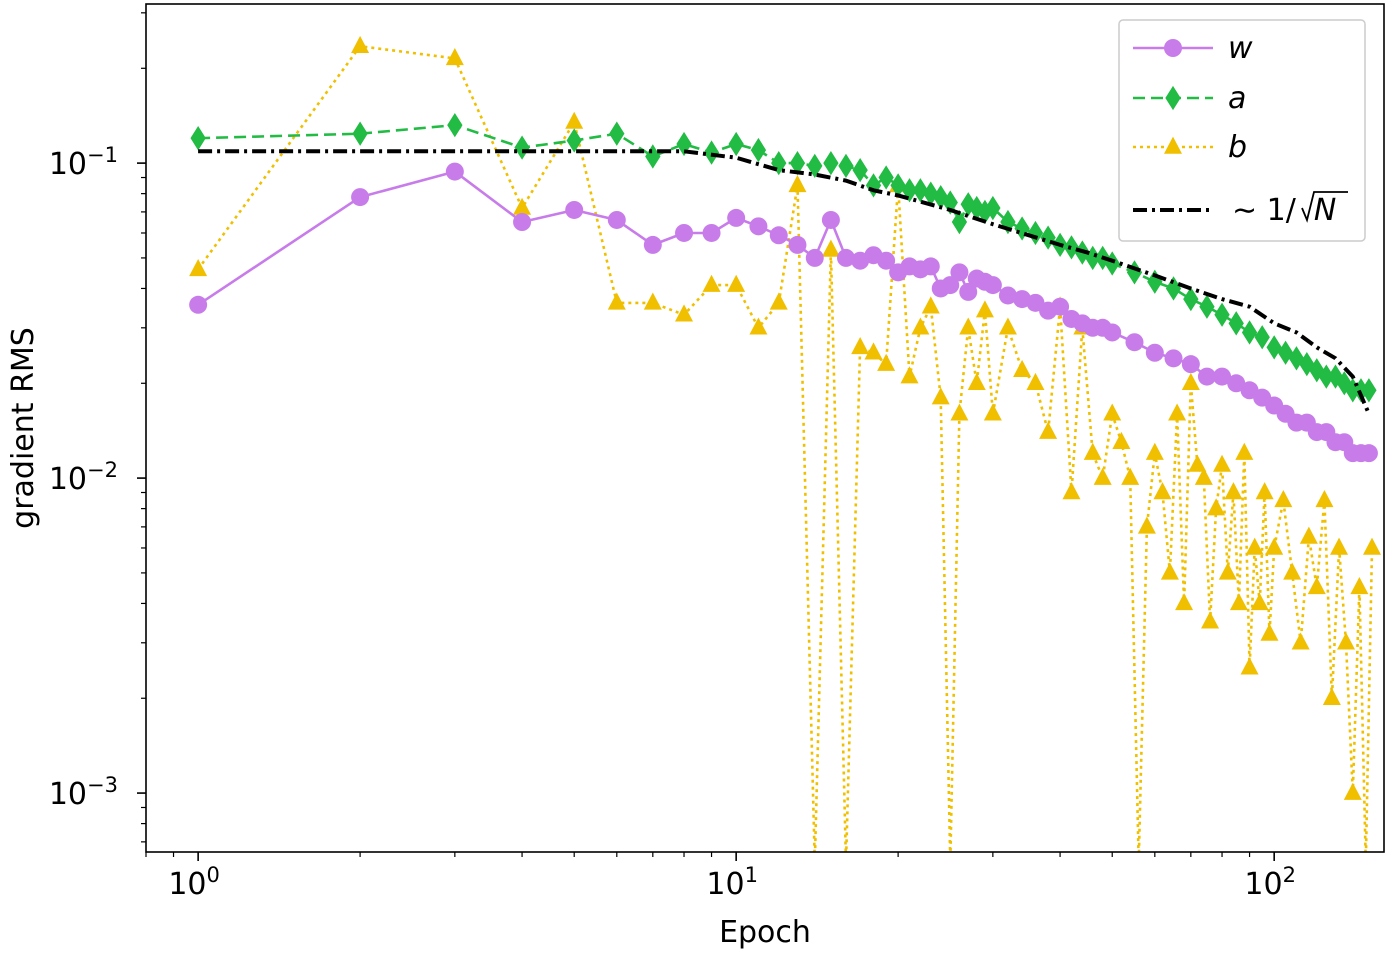 Image resolution: width=1388 pixels, height=957 pixels. I want to click on legend-label-root: N, so click(1325, 210).